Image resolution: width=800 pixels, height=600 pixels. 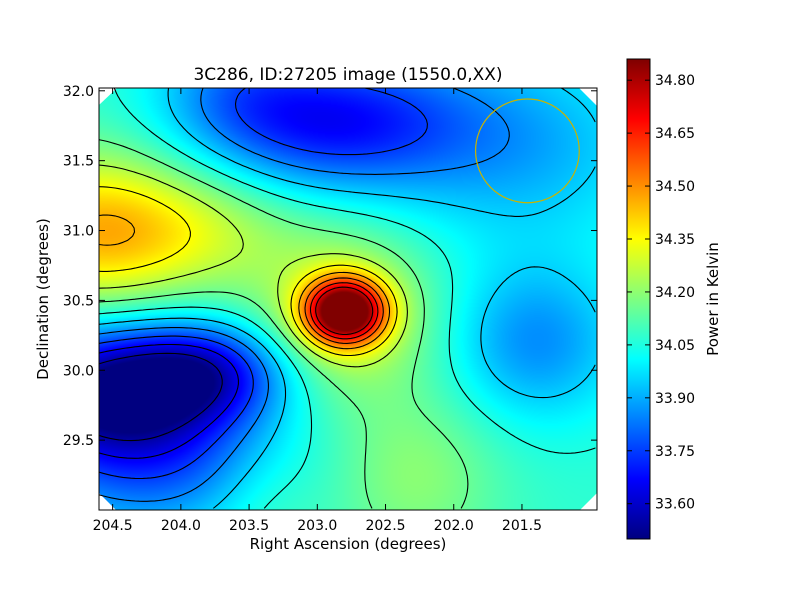 I want to click on colorbar-tick-label: 34.50, so click(x=675, y=187).